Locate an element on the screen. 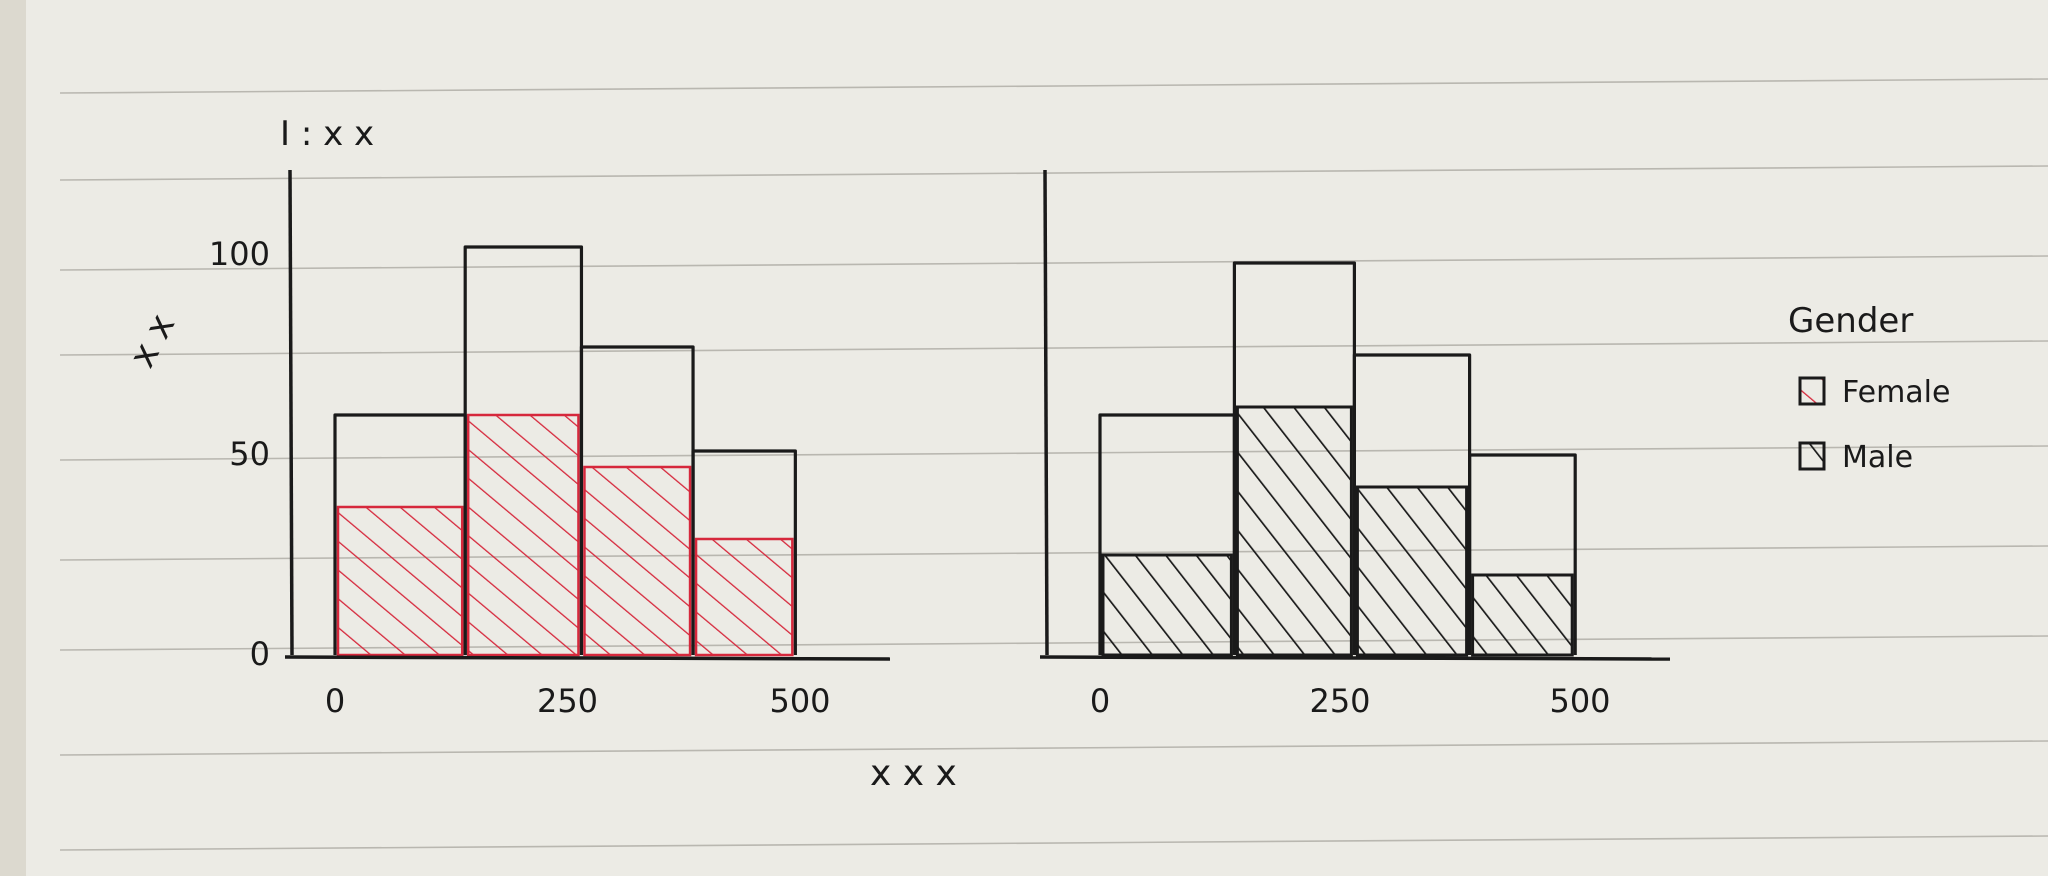 Image resolution: width=2048 pixels, height=876 pixels. facet-2-x-axis-line is located at coordinates (1355, 658).